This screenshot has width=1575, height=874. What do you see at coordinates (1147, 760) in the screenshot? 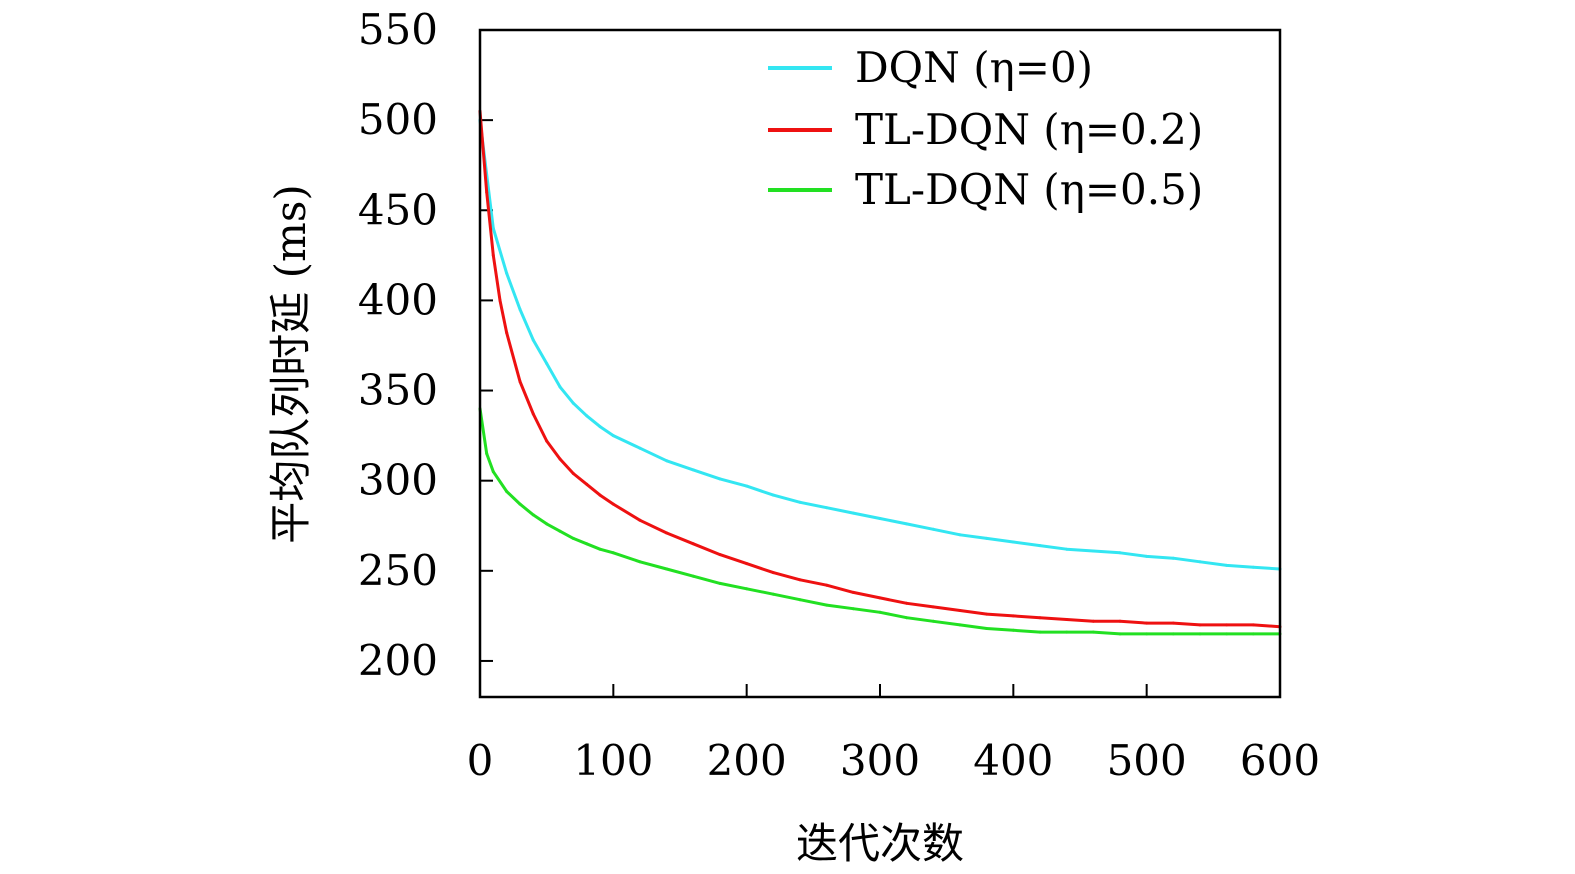
I see `x-tick-label: 500` at bounding box center [1147, 760].